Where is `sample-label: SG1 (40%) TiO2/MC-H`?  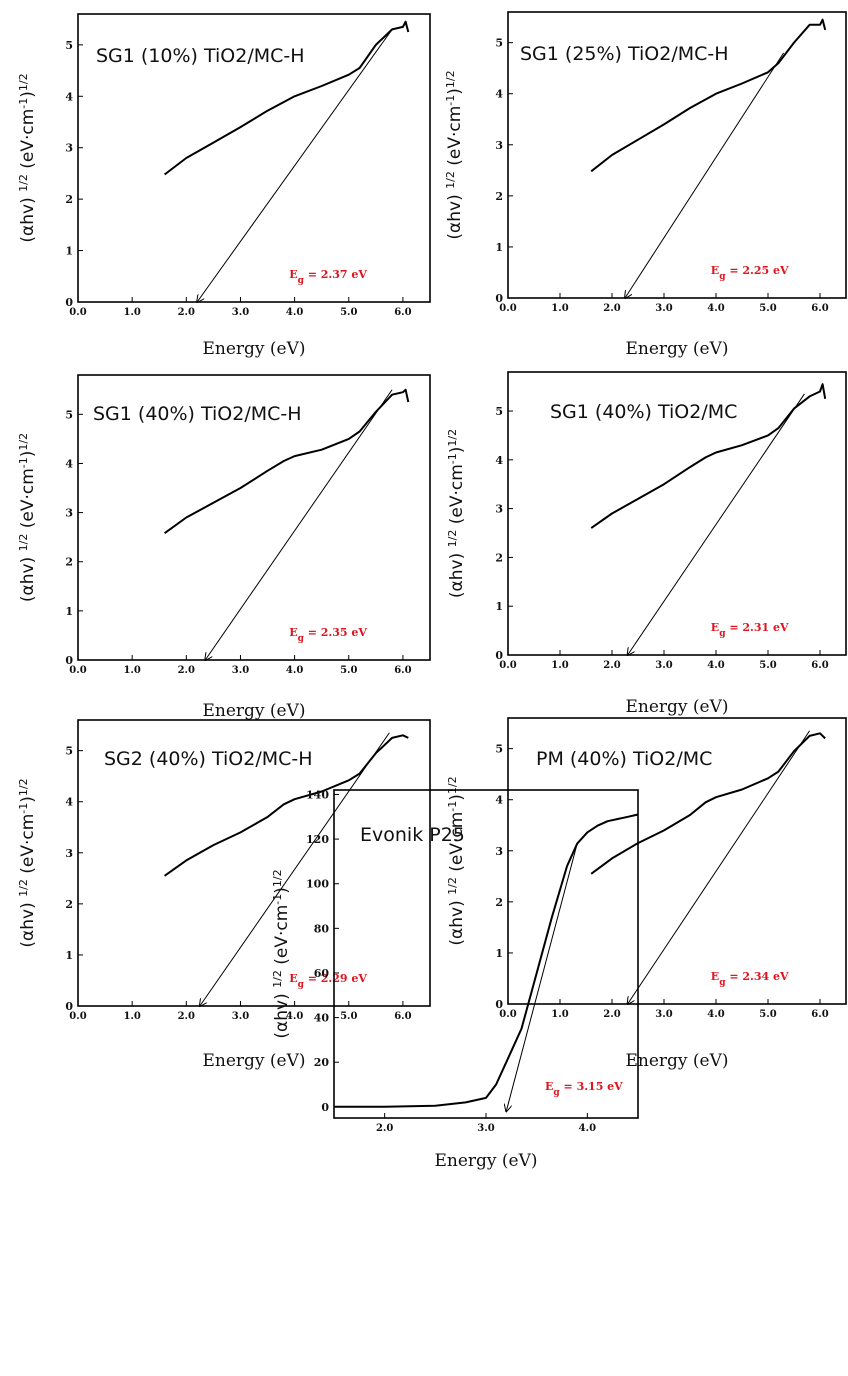
sample-label: SG1 (40%) TiO2/MC-H is located at coordinates (197, 414).